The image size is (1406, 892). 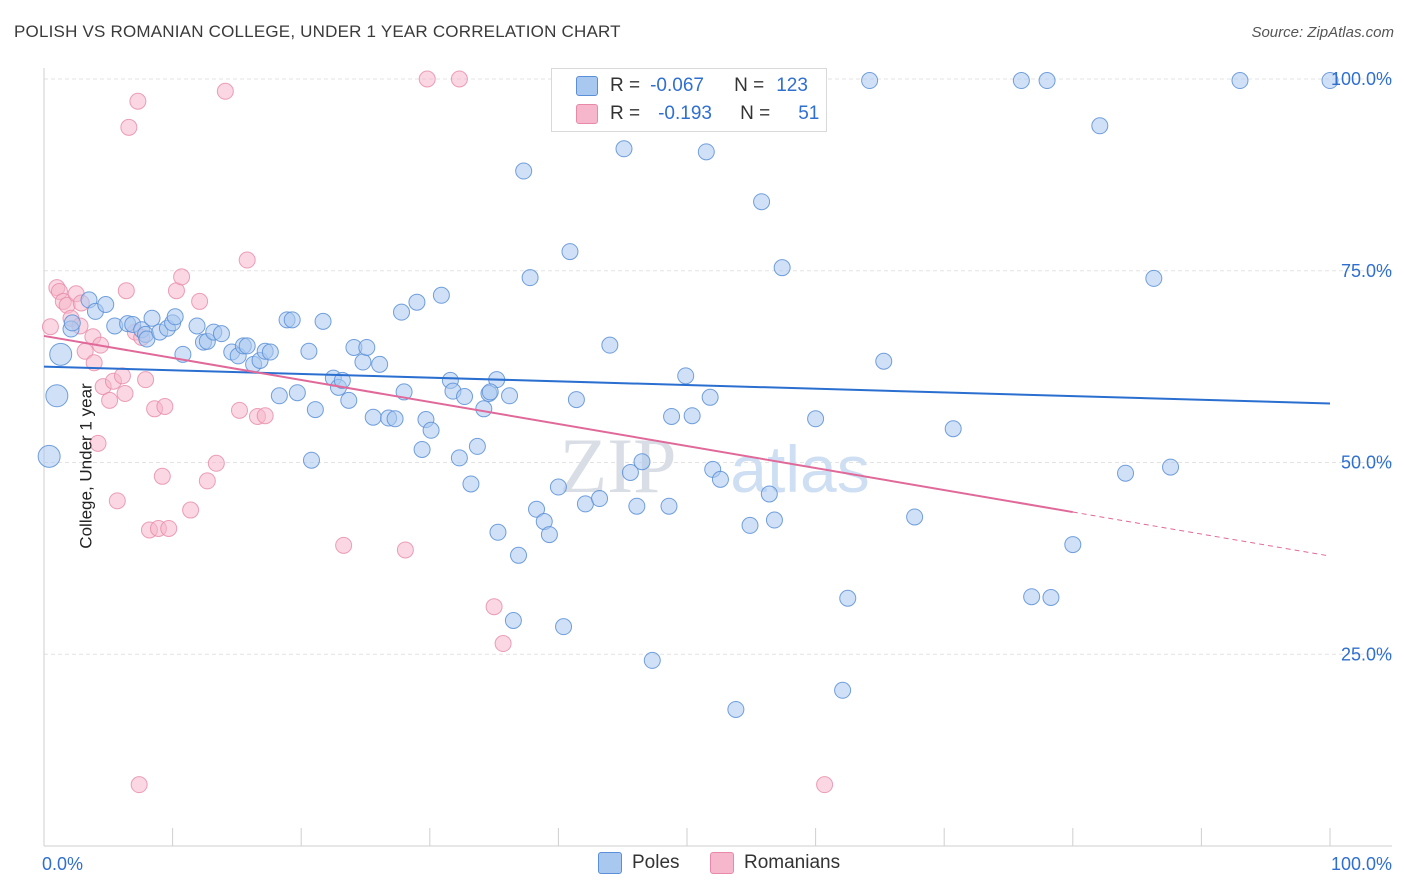 I want to click on y-axis-label: College, Under 1 year, so click(x=86, y=466).